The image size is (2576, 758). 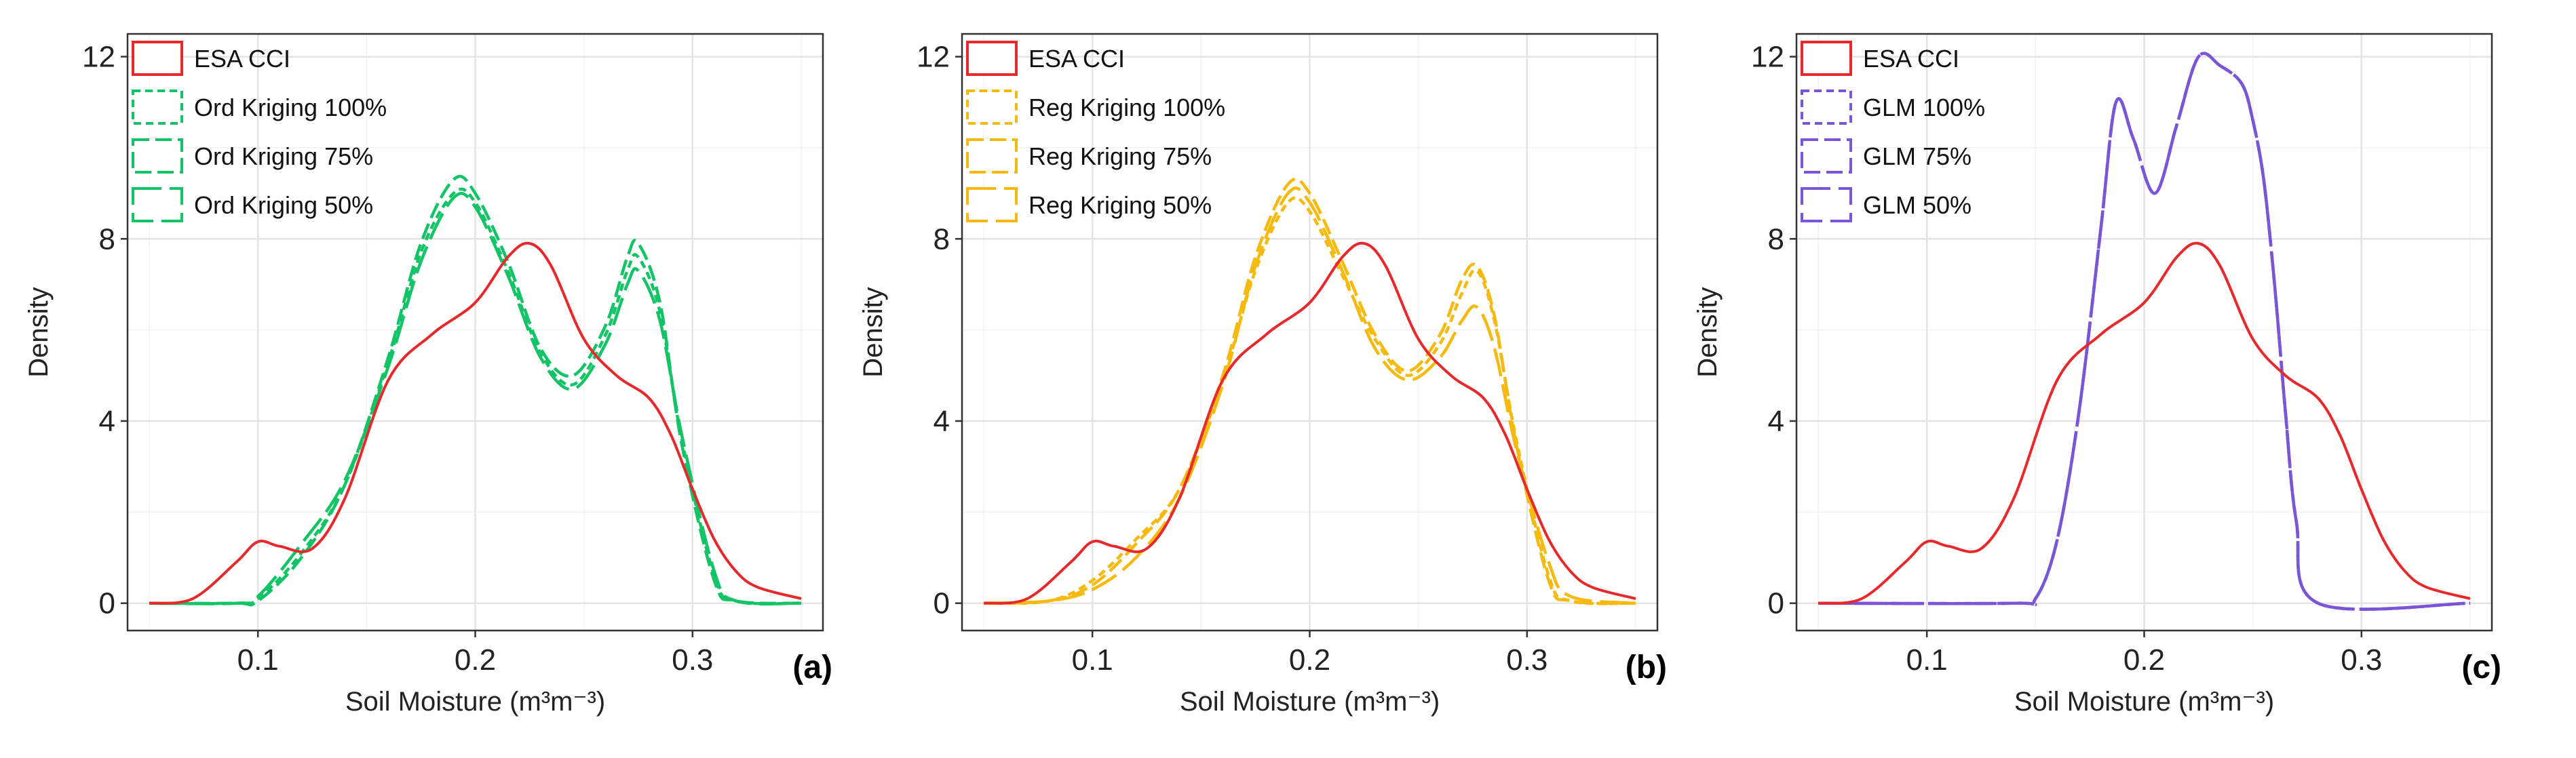 What do you see at coordinates (2481, 667) in the screenshot?
I see `panel-label: (c)` at bounding box center [2481, 667].